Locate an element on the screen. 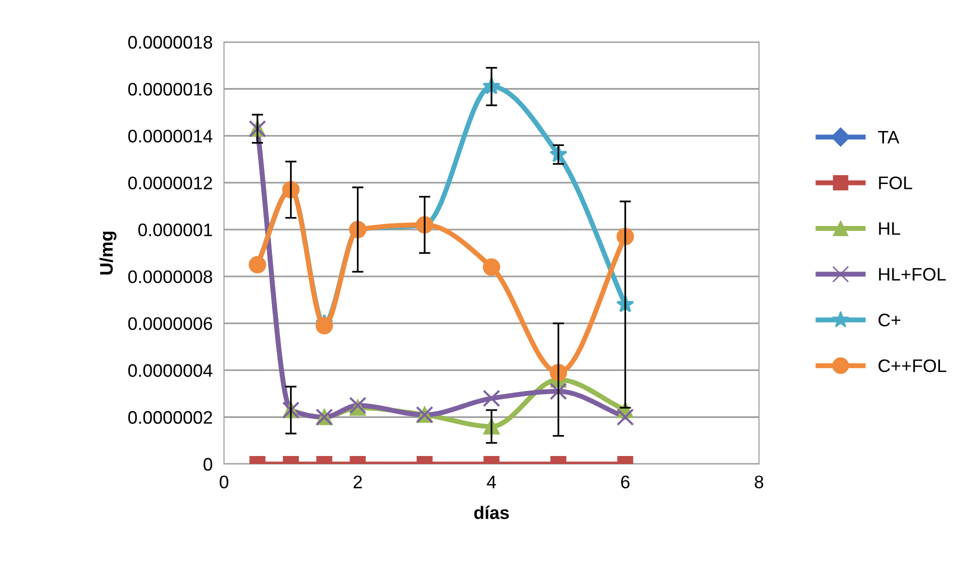 This screenshot has height=579, width=956. y-tick-label: 0.0000012 is located at coordinates (170, 183).